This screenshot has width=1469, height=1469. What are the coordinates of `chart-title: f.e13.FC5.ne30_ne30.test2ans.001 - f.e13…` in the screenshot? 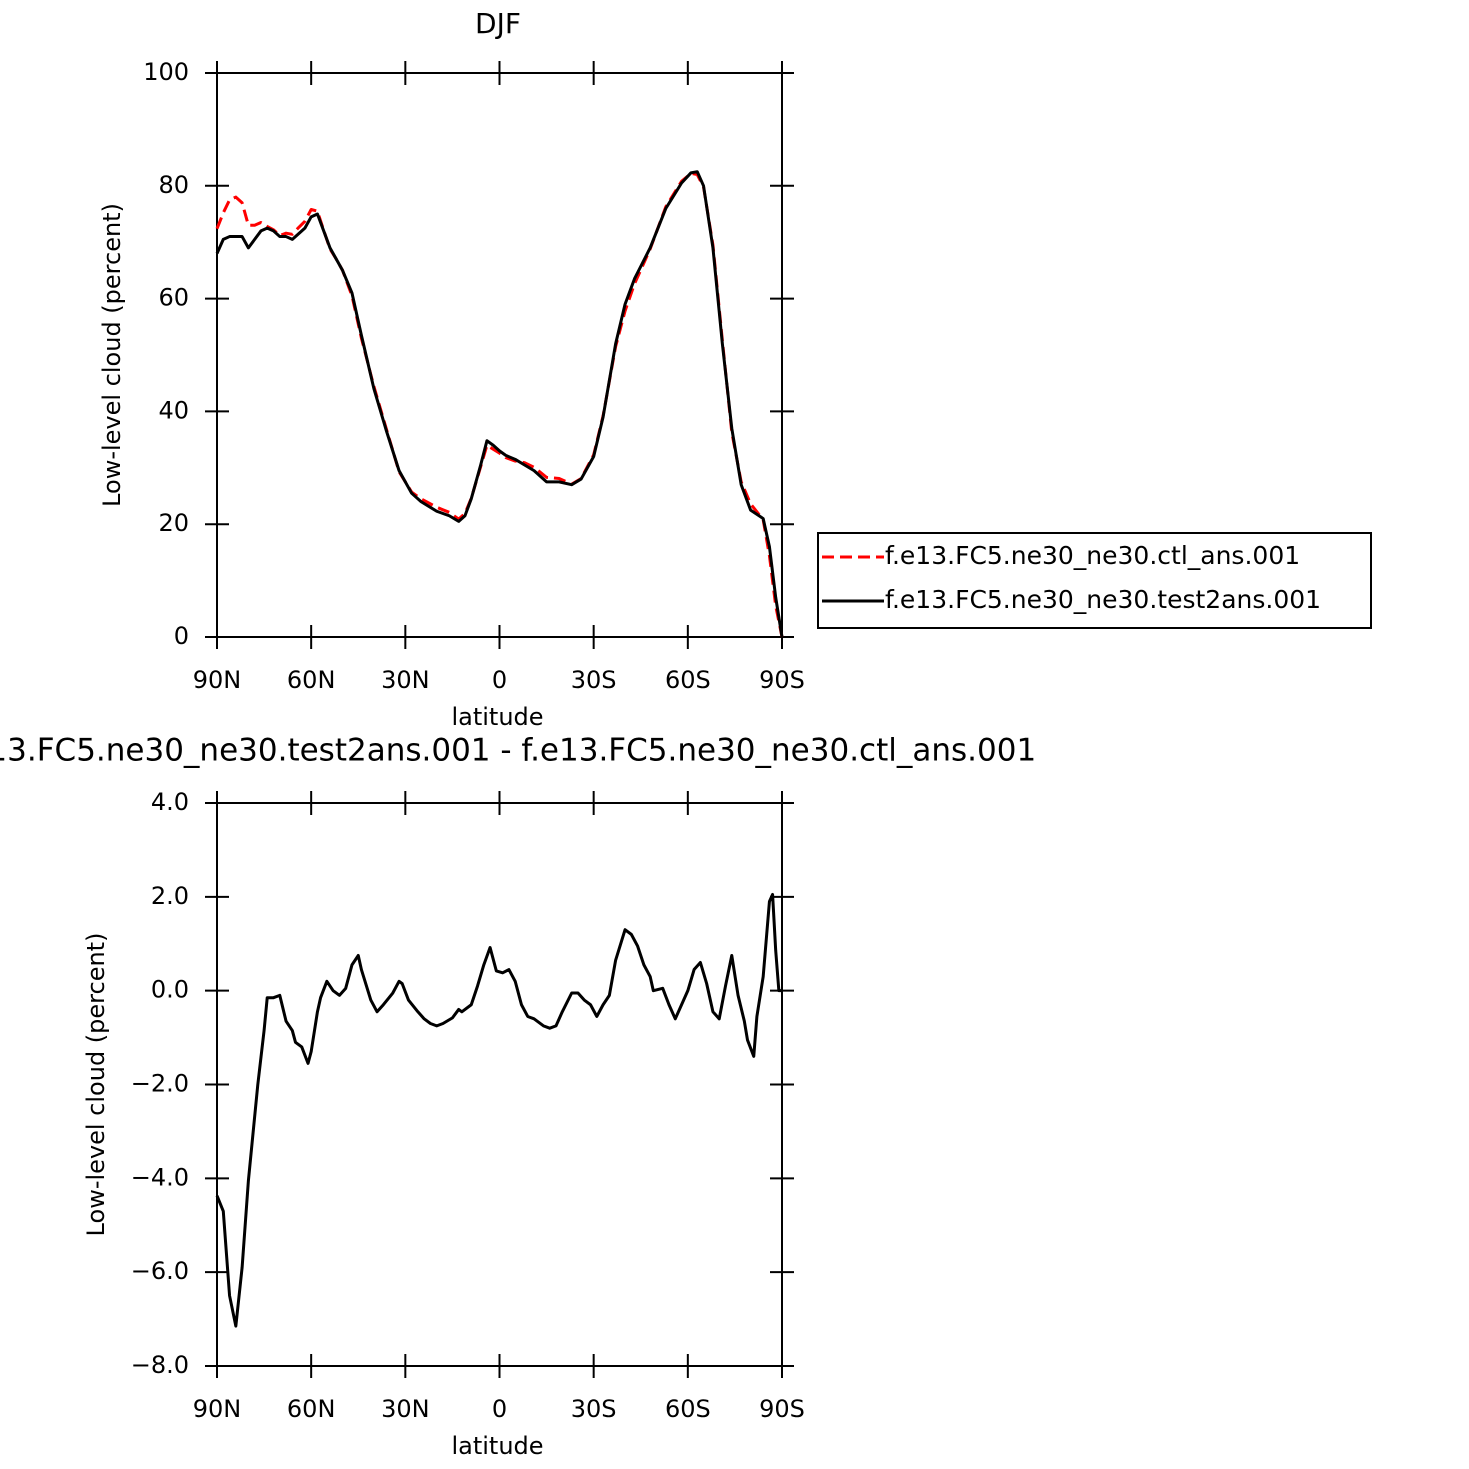 It's located at (518, 751).